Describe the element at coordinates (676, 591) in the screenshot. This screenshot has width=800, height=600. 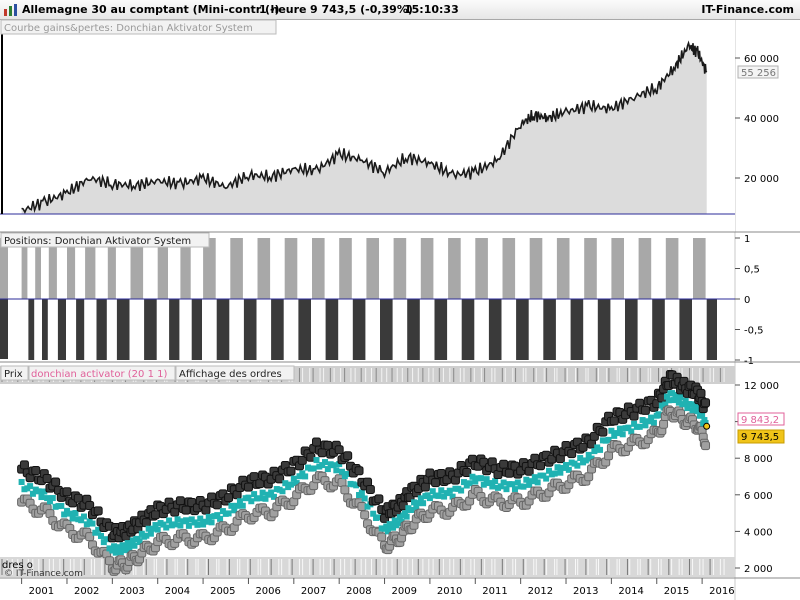
I see `x-tick-label: 2015` at that location.